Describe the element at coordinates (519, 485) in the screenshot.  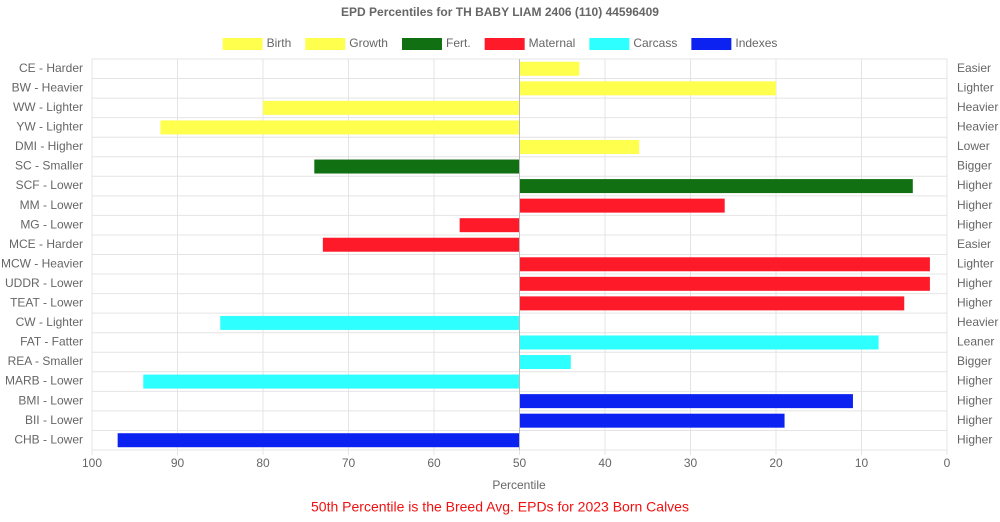
I see `x-axis-label: Percentile` at that location.